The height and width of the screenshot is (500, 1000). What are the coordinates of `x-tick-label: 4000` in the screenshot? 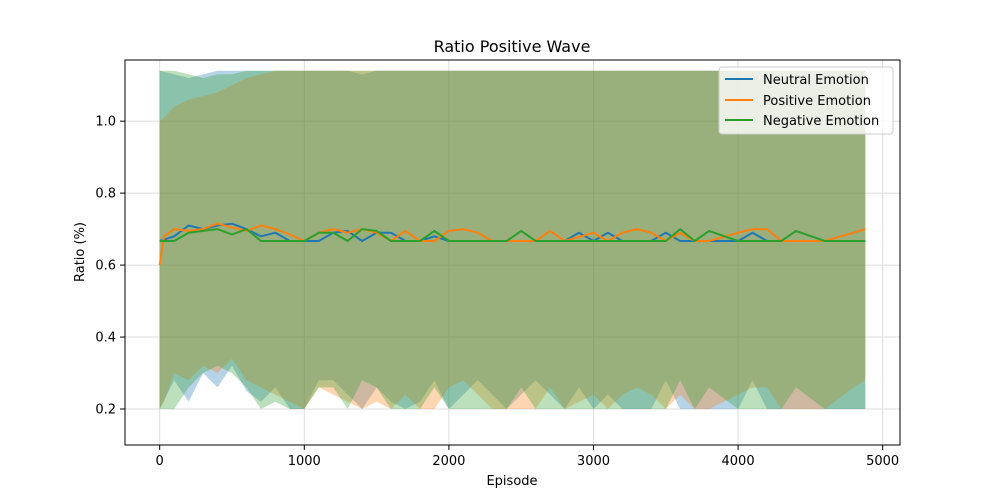 It's located at (738, 461).